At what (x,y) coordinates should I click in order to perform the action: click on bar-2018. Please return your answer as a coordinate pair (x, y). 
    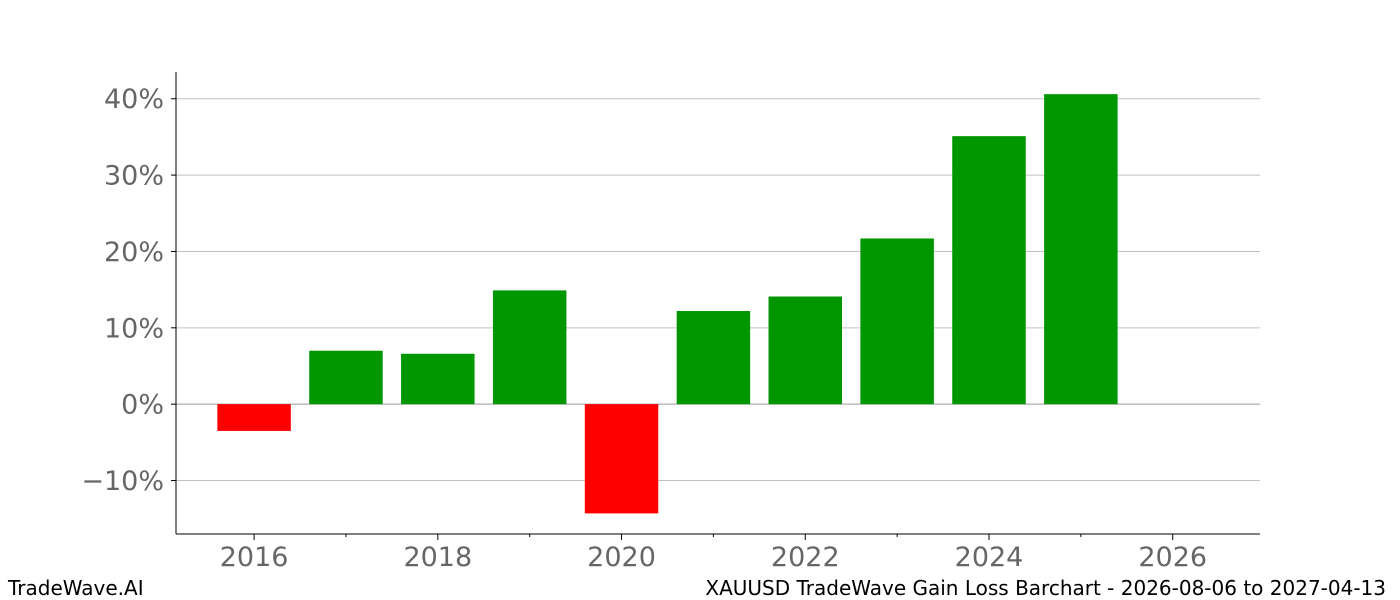
    Looking at the image, I should click on (438, 379).